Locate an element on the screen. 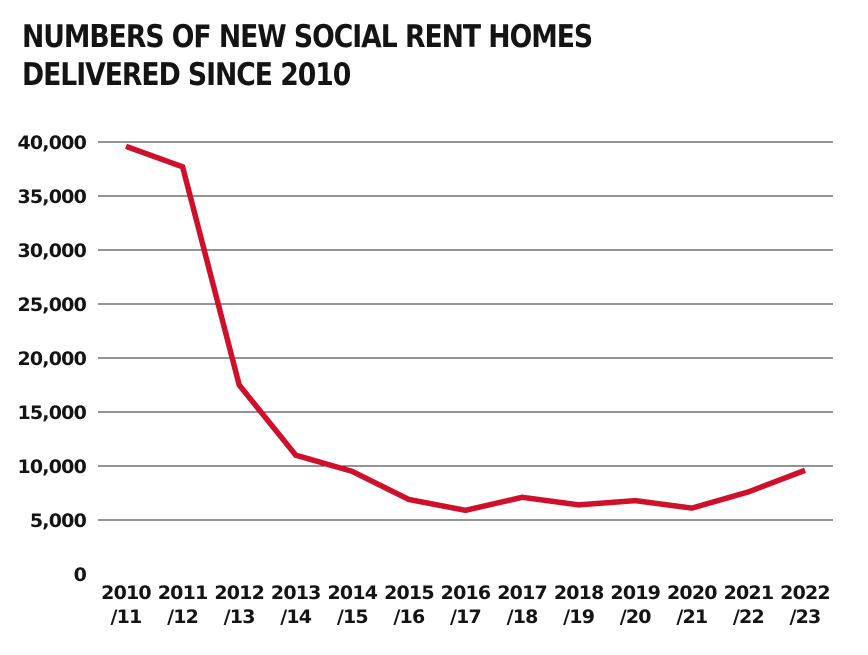  x-tick-label-suffix: /21 is located at coordinates (691, 617).